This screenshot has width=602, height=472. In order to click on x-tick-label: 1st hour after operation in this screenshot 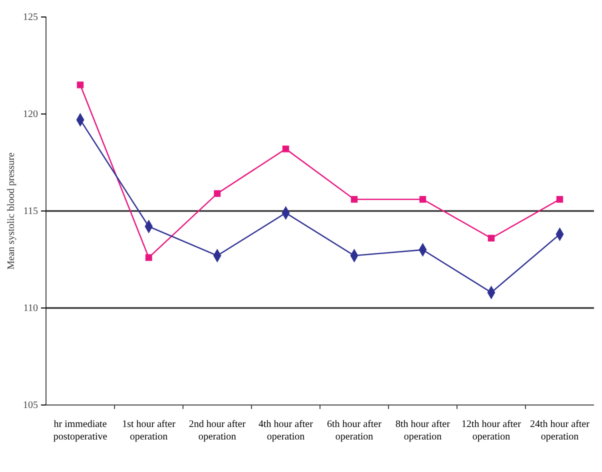, I will do `click(149, 430)`.